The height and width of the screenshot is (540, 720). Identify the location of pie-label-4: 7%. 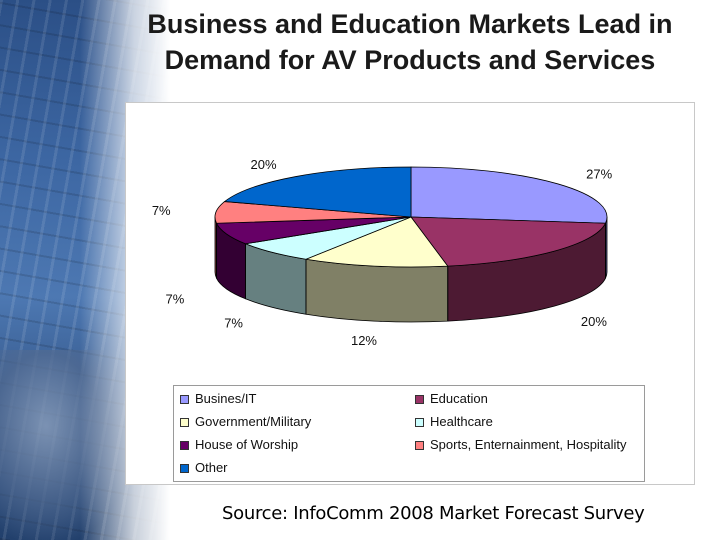
(175, 299).